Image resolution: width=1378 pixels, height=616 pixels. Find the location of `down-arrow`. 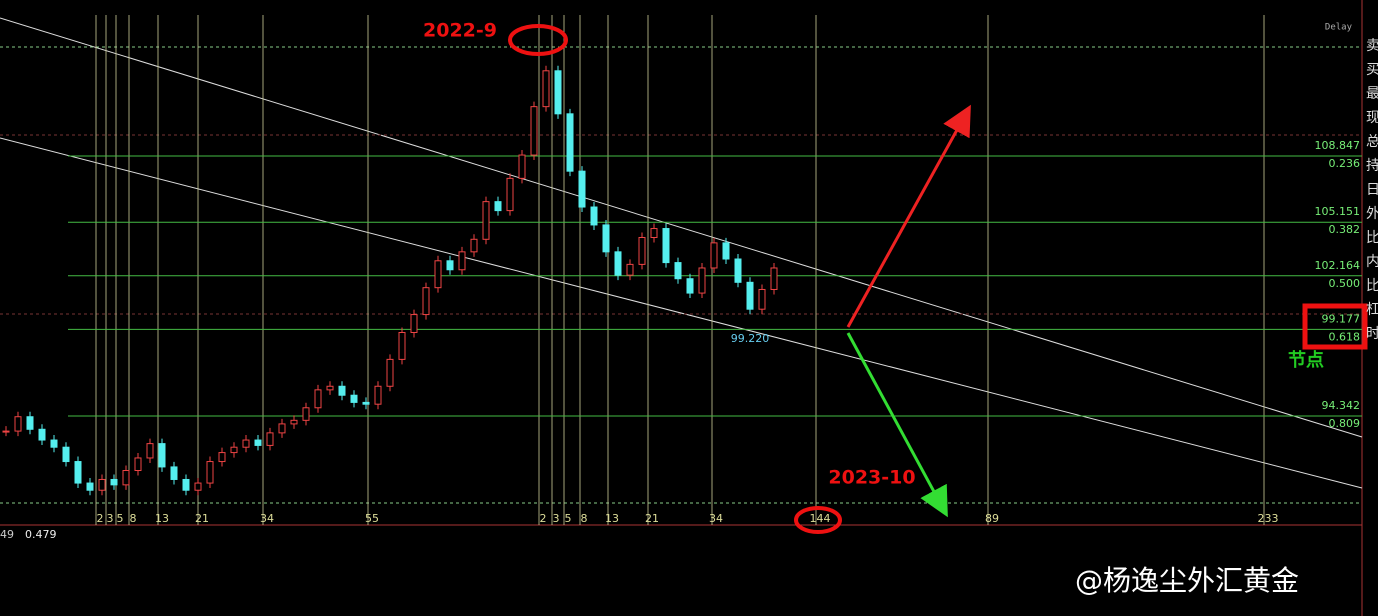

down-arrow is located at coordinates (897, 425).